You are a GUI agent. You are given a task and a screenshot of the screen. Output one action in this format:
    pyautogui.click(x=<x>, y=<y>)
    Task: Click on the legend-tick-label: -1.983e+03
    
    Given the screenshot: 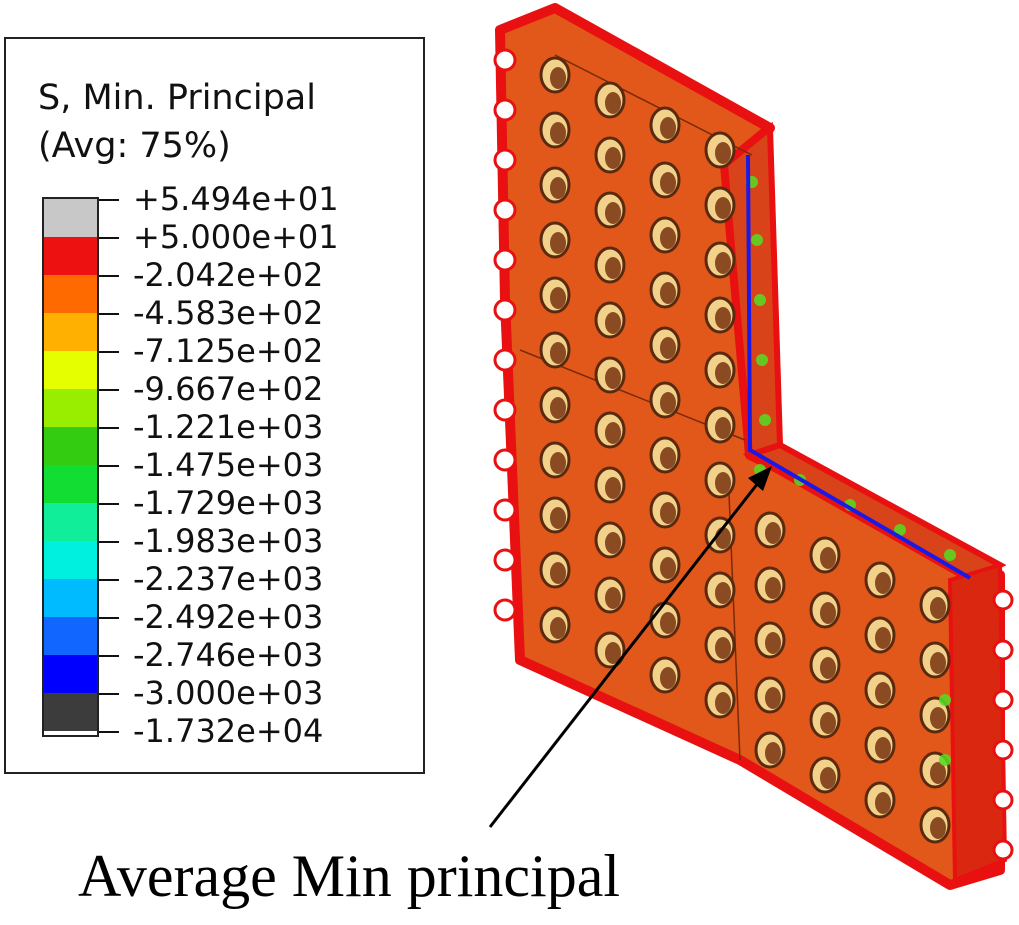 What is the action you would take?
    pyautogui.click(x=228, y=541)
    